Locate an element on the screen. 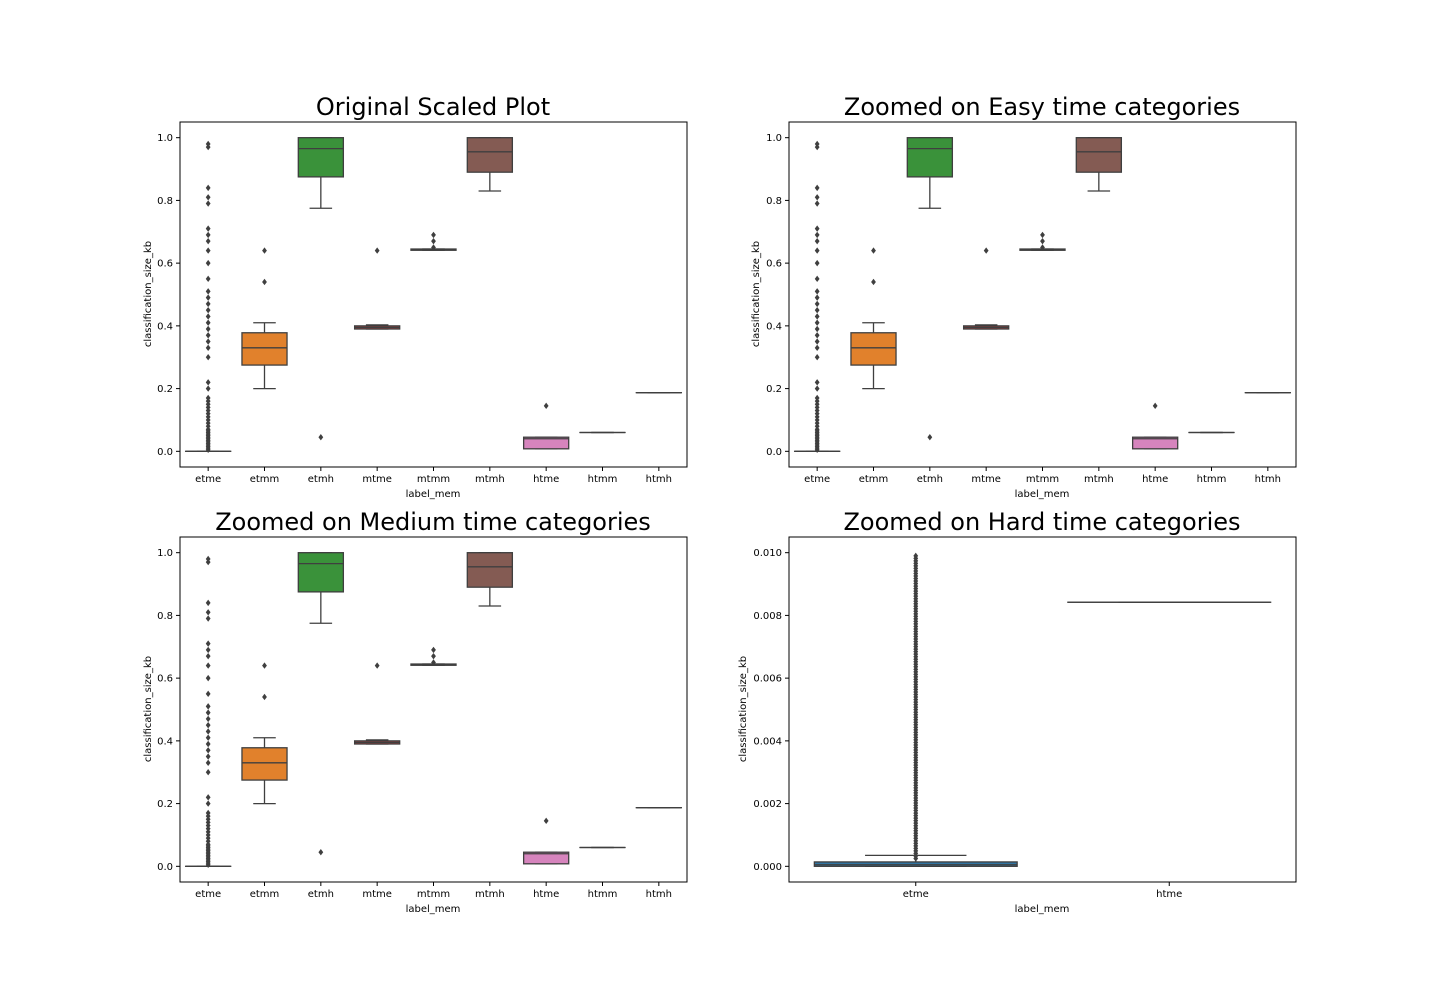 Image resolution: width=1440 pixels, height=1008 pixels. y-tick-label: 0.010 is located at coordinates (767, 553).